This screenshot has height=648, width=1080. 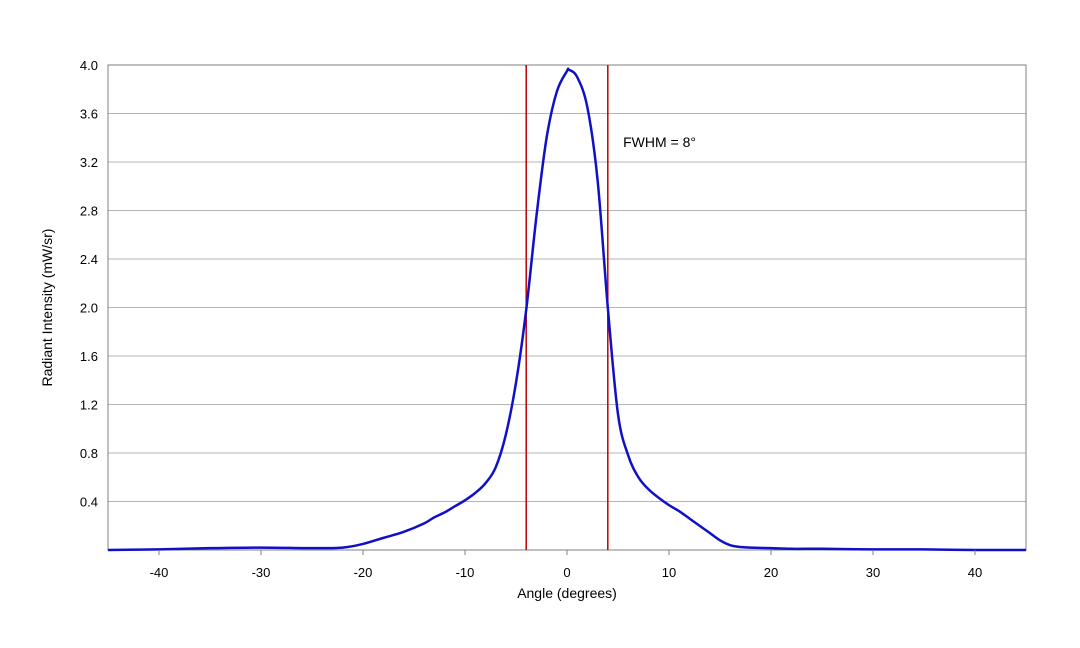 I want to click on x-axis-label: Angle (degrees), so click(x=567, y=593).